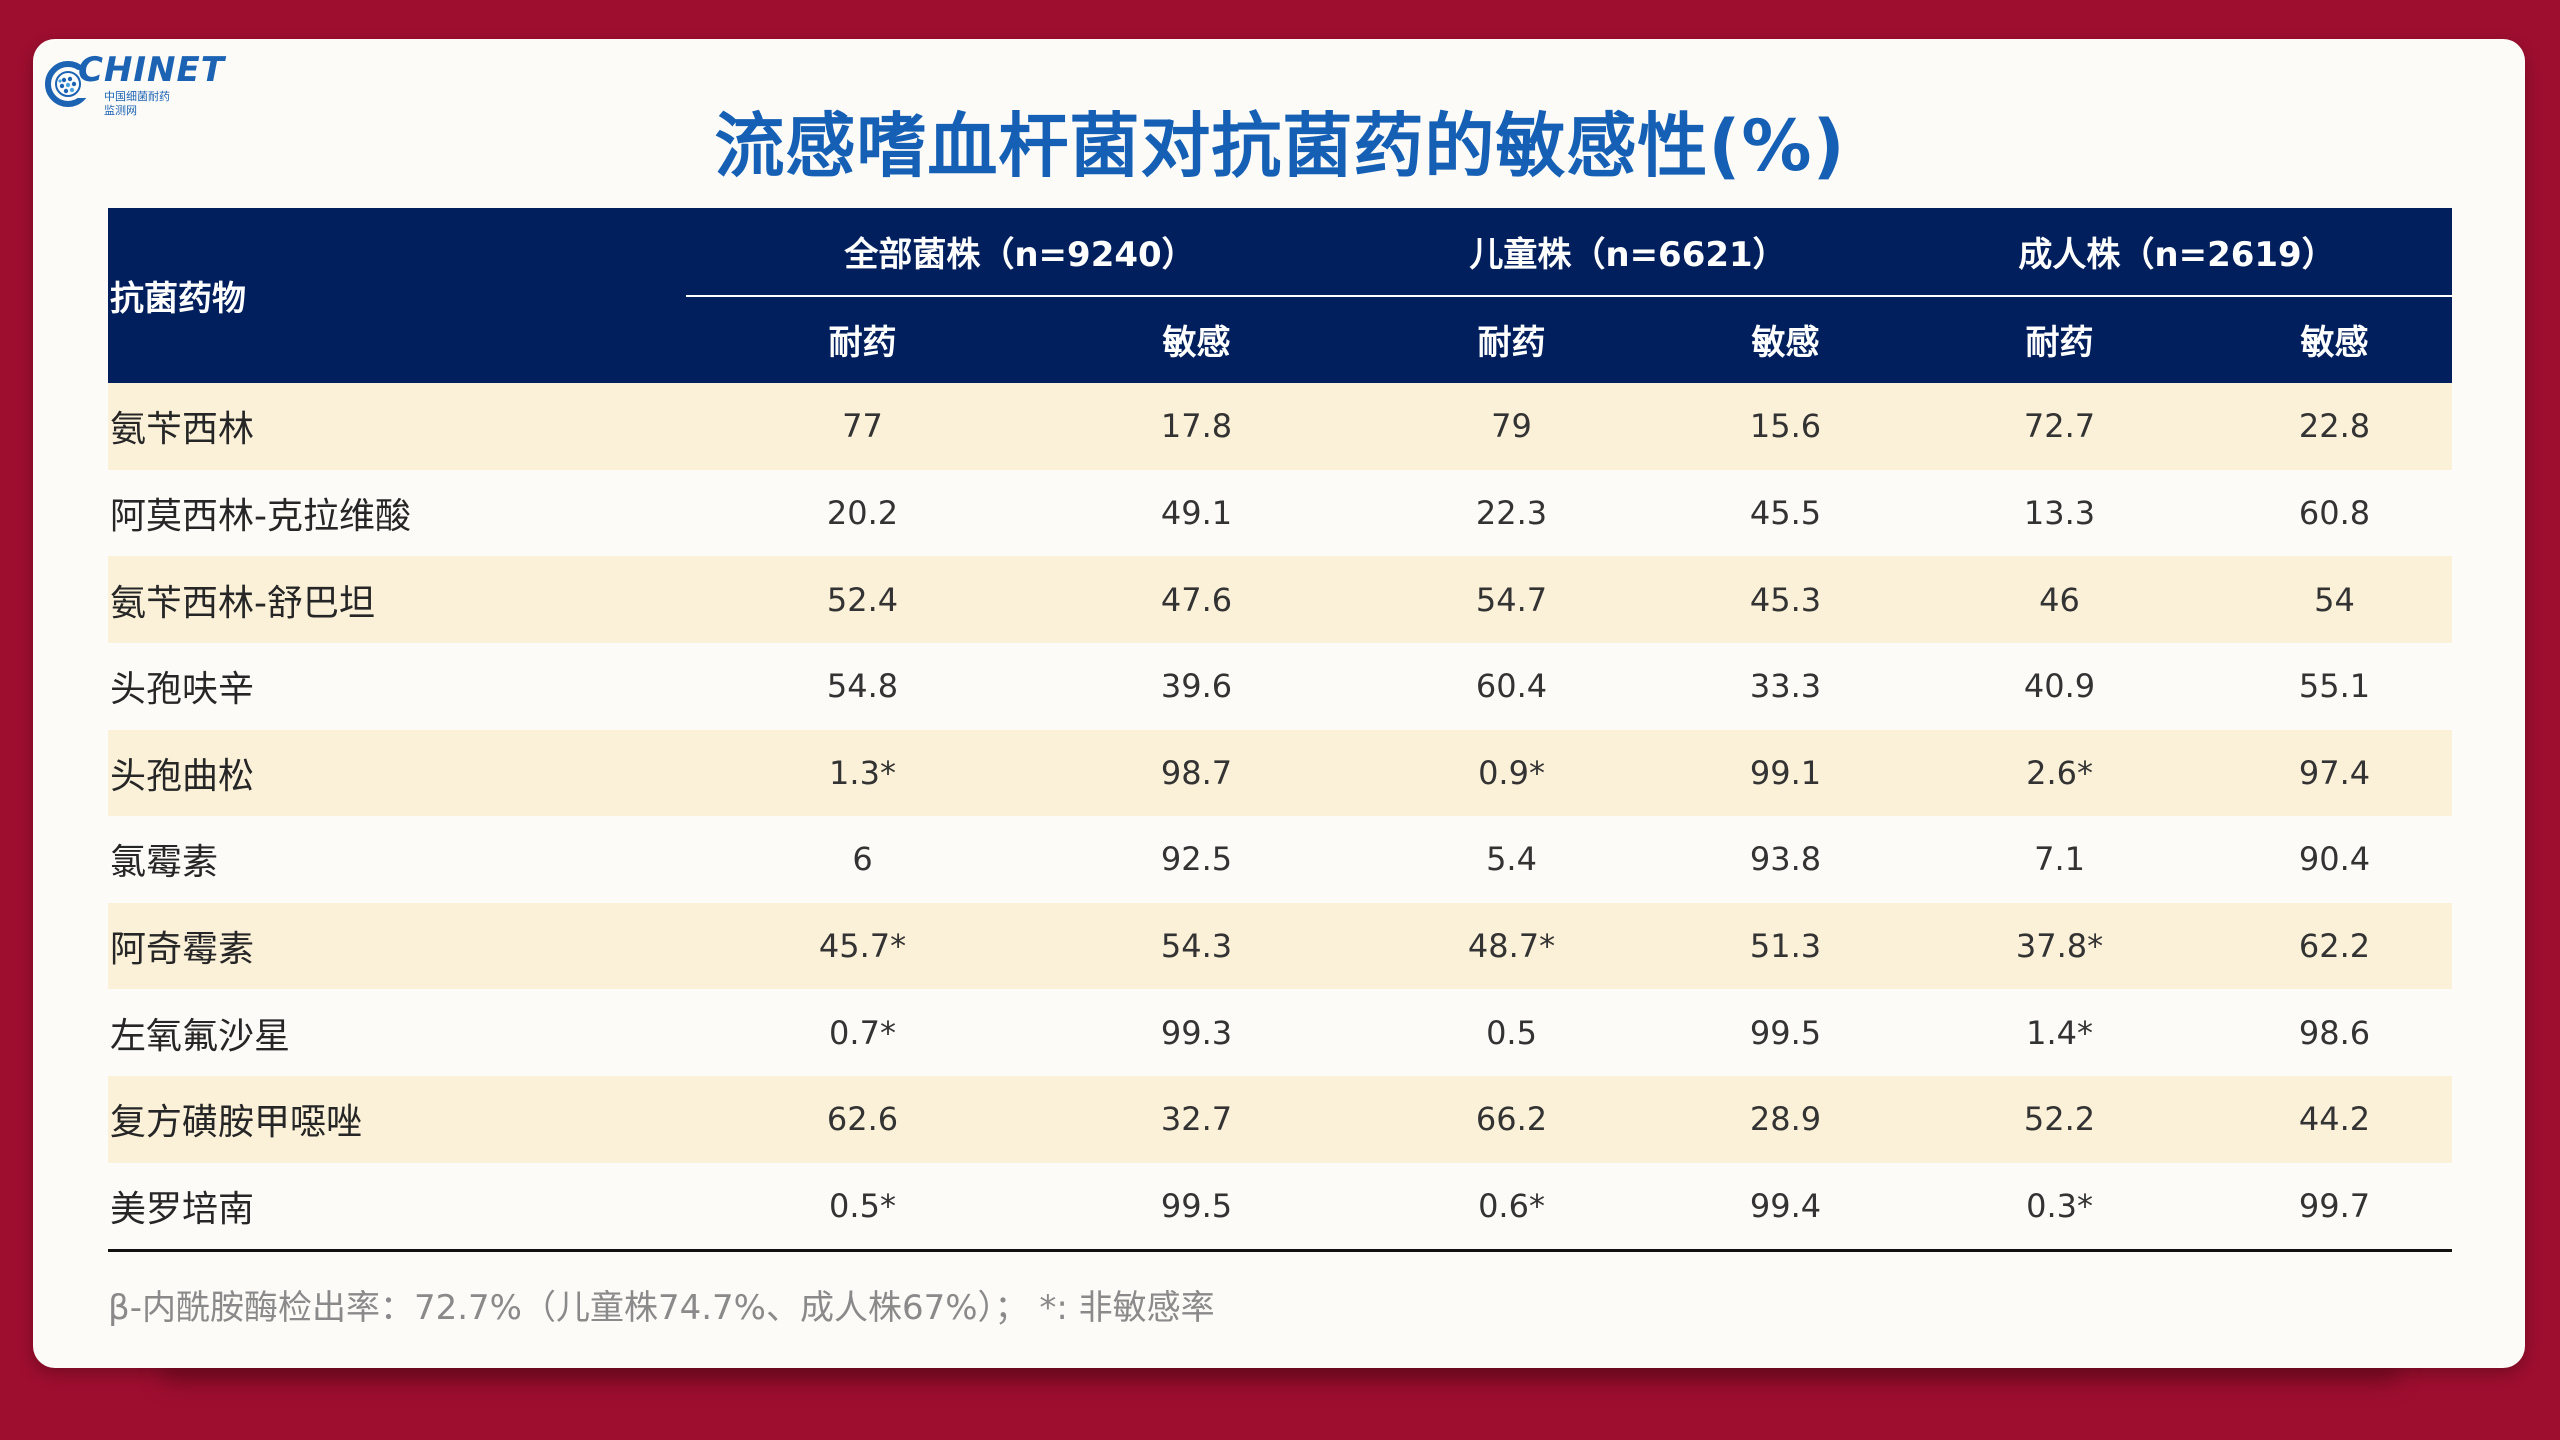 The height and width of the screenshot is (1440, 2560). I want to click on table-row: 左氧氟沙星 0.7* 99.3 0.5 99.5 1.4* 98.6, so click(1280, 1032).